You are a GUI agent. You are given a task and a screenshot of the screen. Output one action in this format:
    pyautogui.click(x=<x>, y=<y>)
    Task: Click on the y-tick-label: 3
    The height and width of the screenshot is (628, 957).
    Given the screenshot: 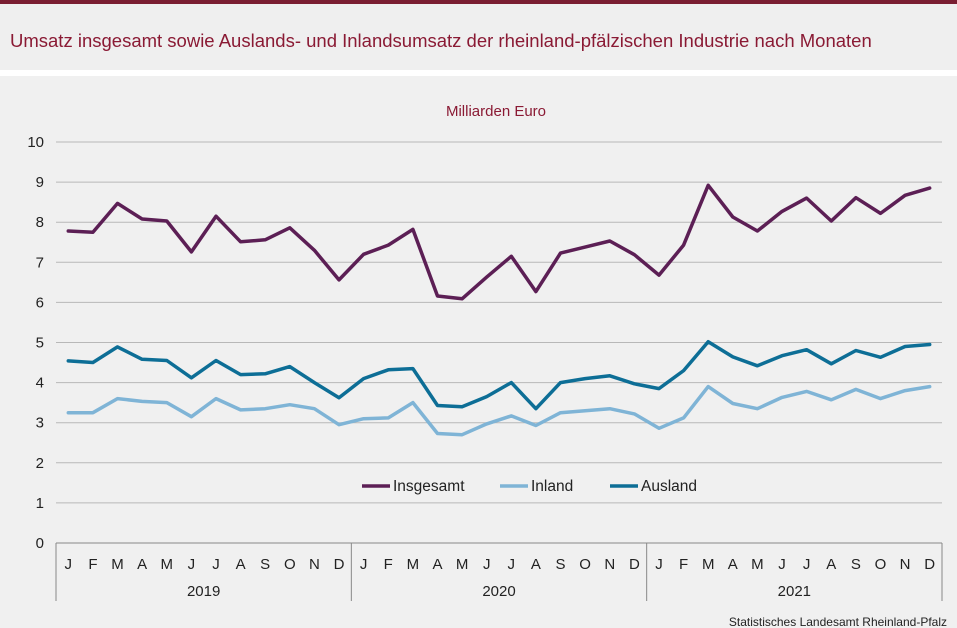 What is the action you would take?
    pyautogui.click(x=40, y=423)
    